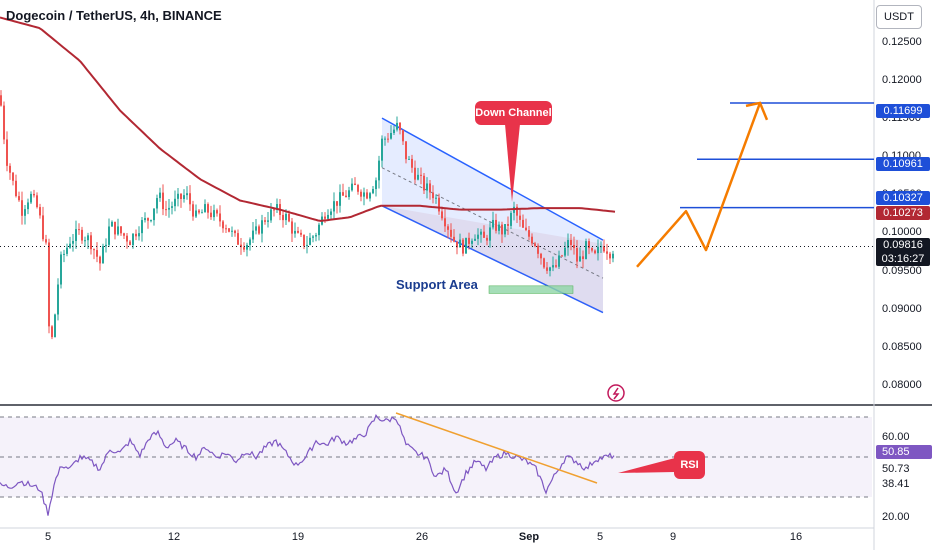 The image size is (932, 550). I want to click on level-label-2: 0.10961, so click(903, 164).